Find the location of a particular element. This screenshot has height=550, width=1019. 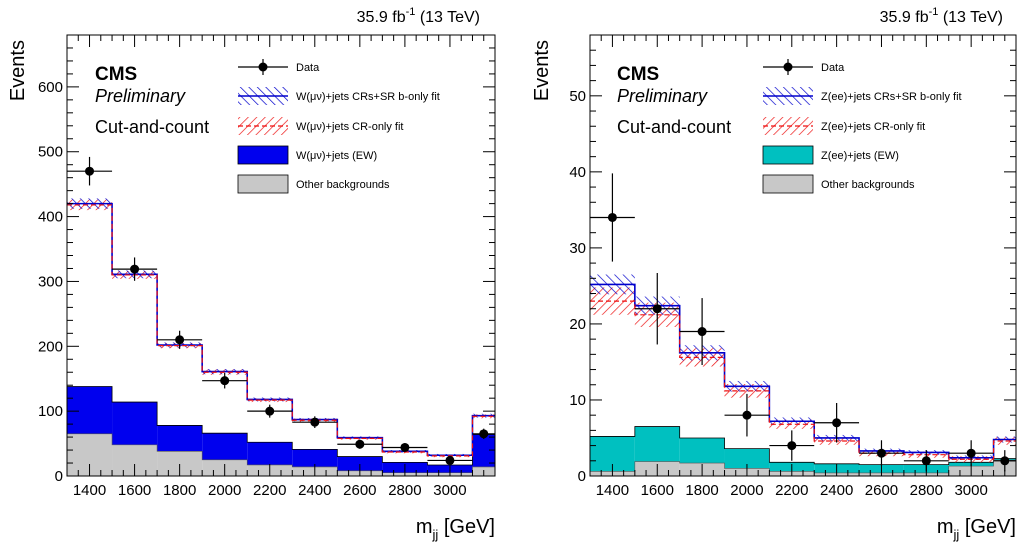

legend-signal-label: Z(ee)+jets (EW) is located at coordinates (860, 156).